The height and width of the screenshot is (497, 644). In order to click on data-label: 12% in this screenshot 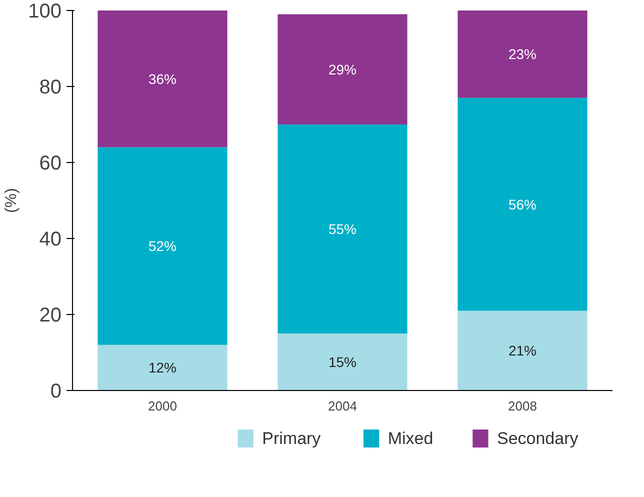, I will do `click(162, 368)`.